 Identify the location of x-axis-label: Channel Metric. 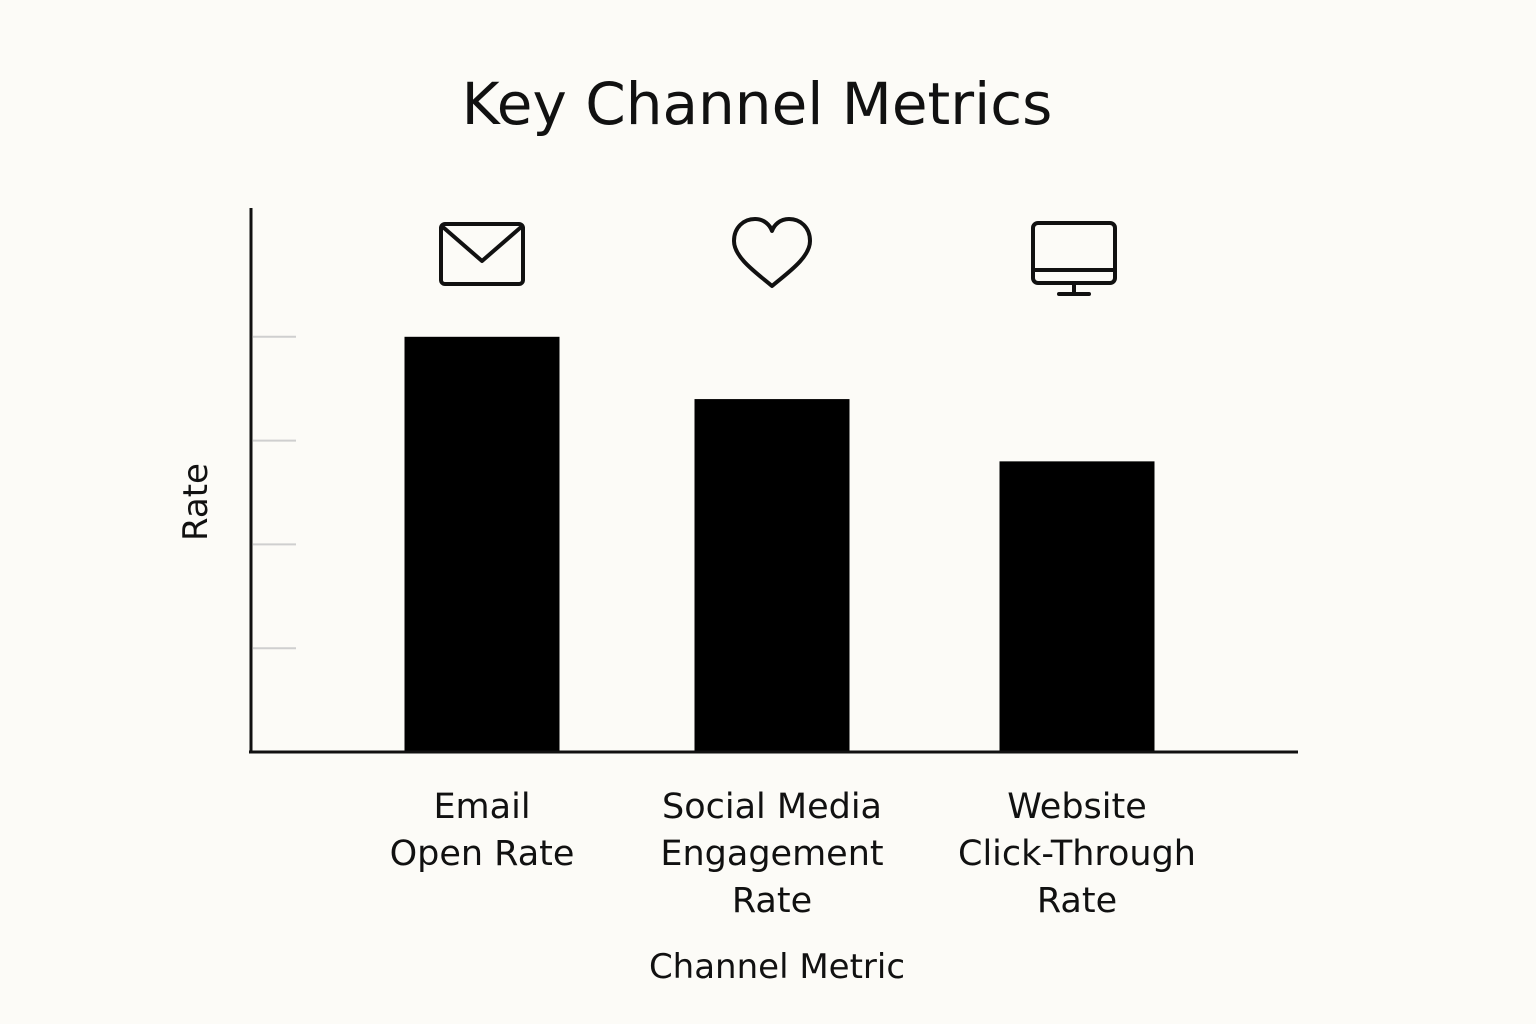
(777, 967).